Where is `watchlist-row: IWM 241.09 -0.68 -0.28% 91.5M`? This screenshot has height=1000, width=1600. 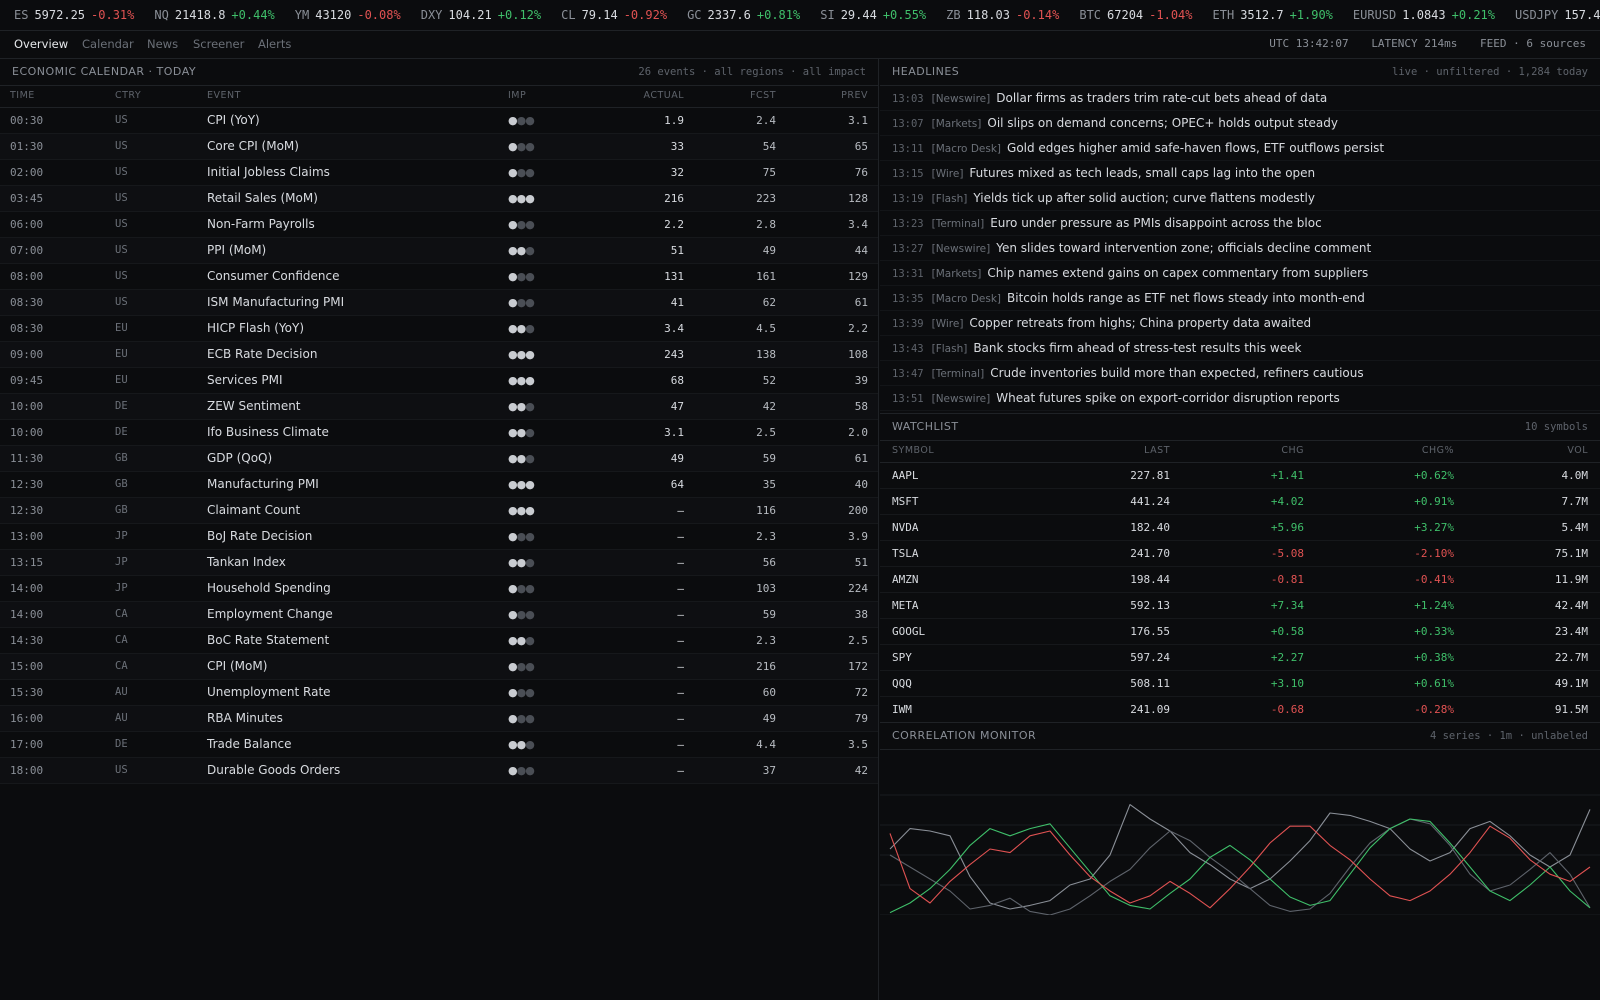 watchlist-row: IWM 241.09 -0.68 -0.28% 91.5M is located at coordinates (1240, 710).